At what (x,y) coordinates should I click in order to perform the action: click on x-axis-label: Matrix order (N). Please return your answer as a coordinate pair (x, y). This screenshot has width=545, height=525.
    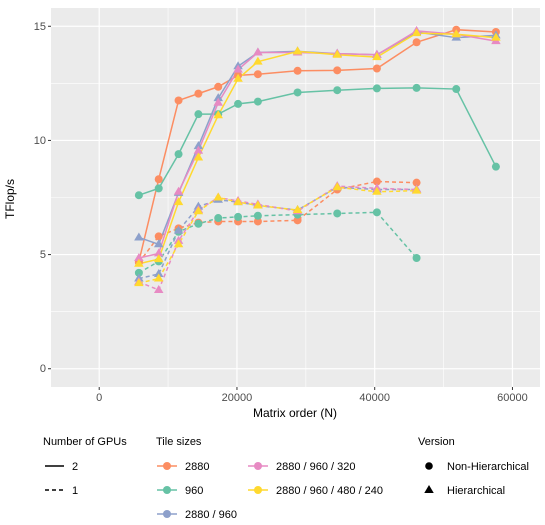
    Looking at the image, I should click on (295, 413).